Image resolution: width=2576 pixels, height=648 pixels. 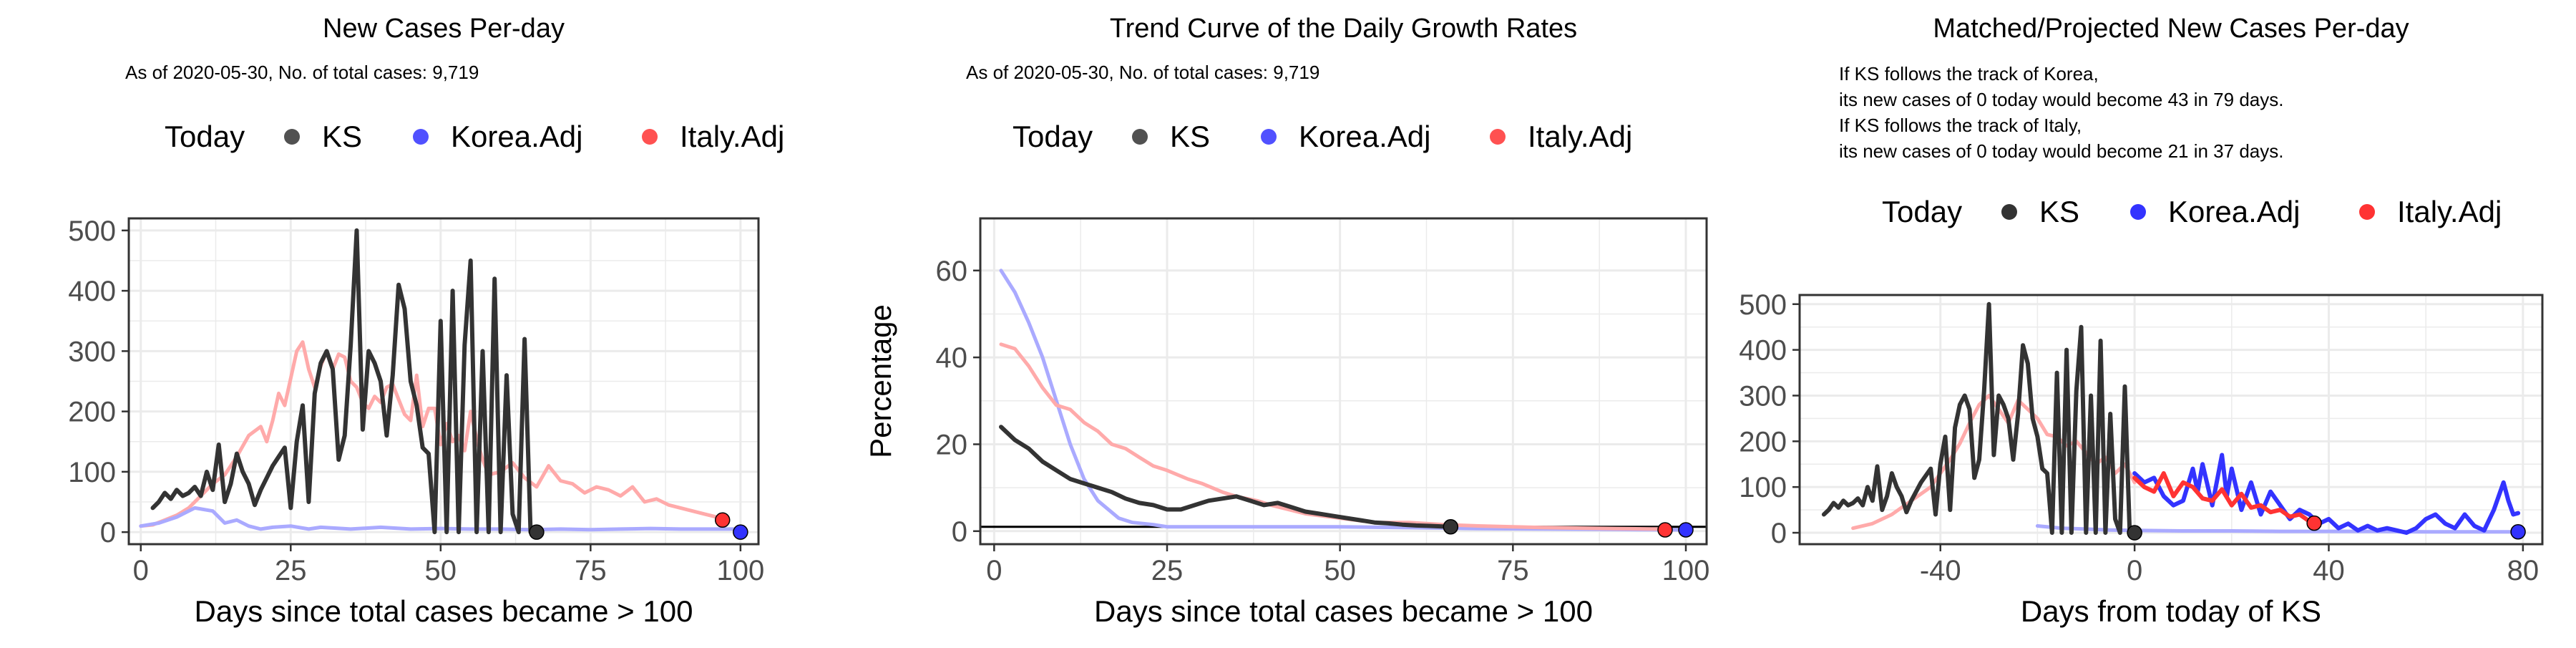 What do you see at coordinates (444, 29) in the screenshot?
I see `chart-title: New Cases Per-day` at bounding box center [444, 29].